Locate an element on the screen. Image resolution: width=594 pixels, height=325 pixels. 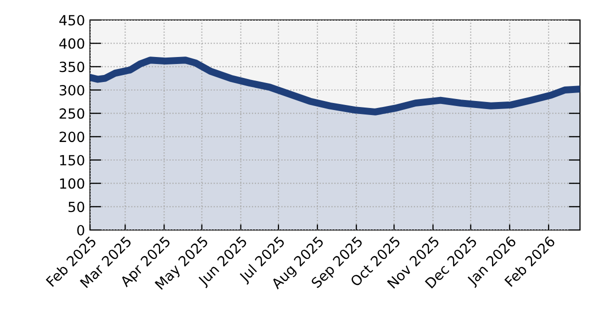
y-tick-label: 250 is located at coordinates (72, 113).